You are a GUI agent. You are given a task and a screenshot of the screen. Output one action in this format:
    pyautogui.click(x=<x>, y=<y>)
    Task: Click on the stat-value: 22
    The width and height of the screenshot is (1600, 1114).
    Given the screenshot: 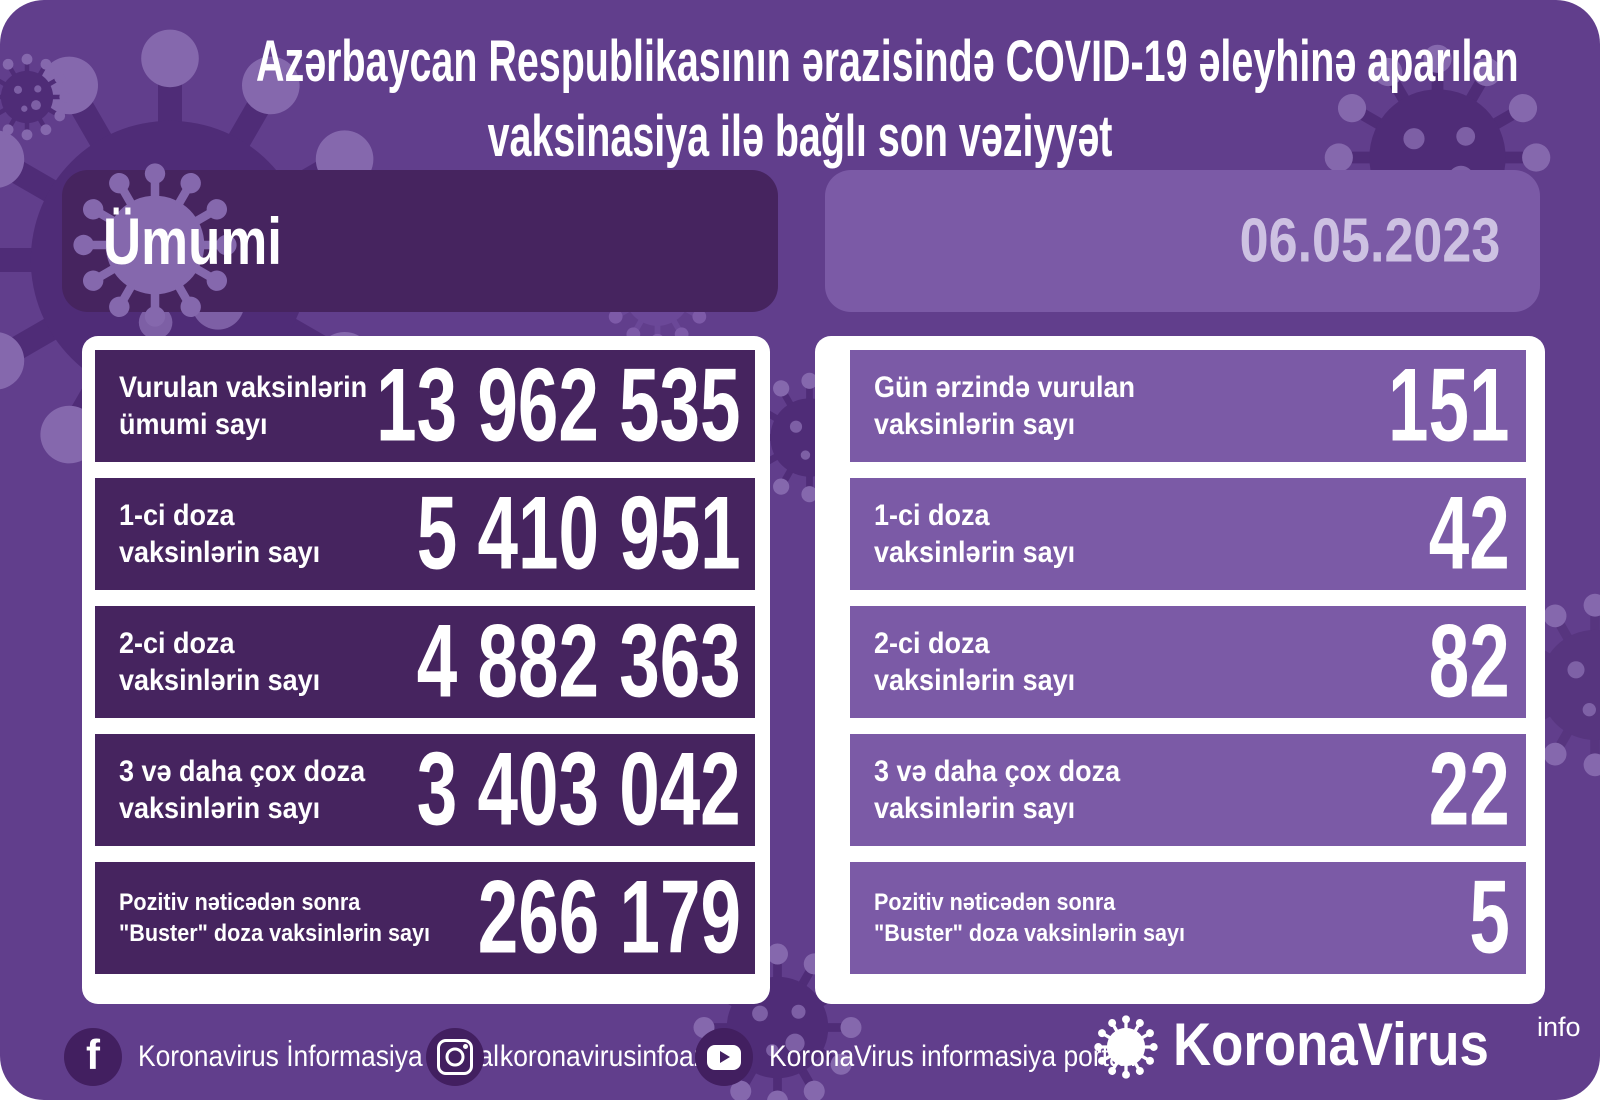 What is the action you would take?
    pyautogui.click(x=1469, y=789)
    